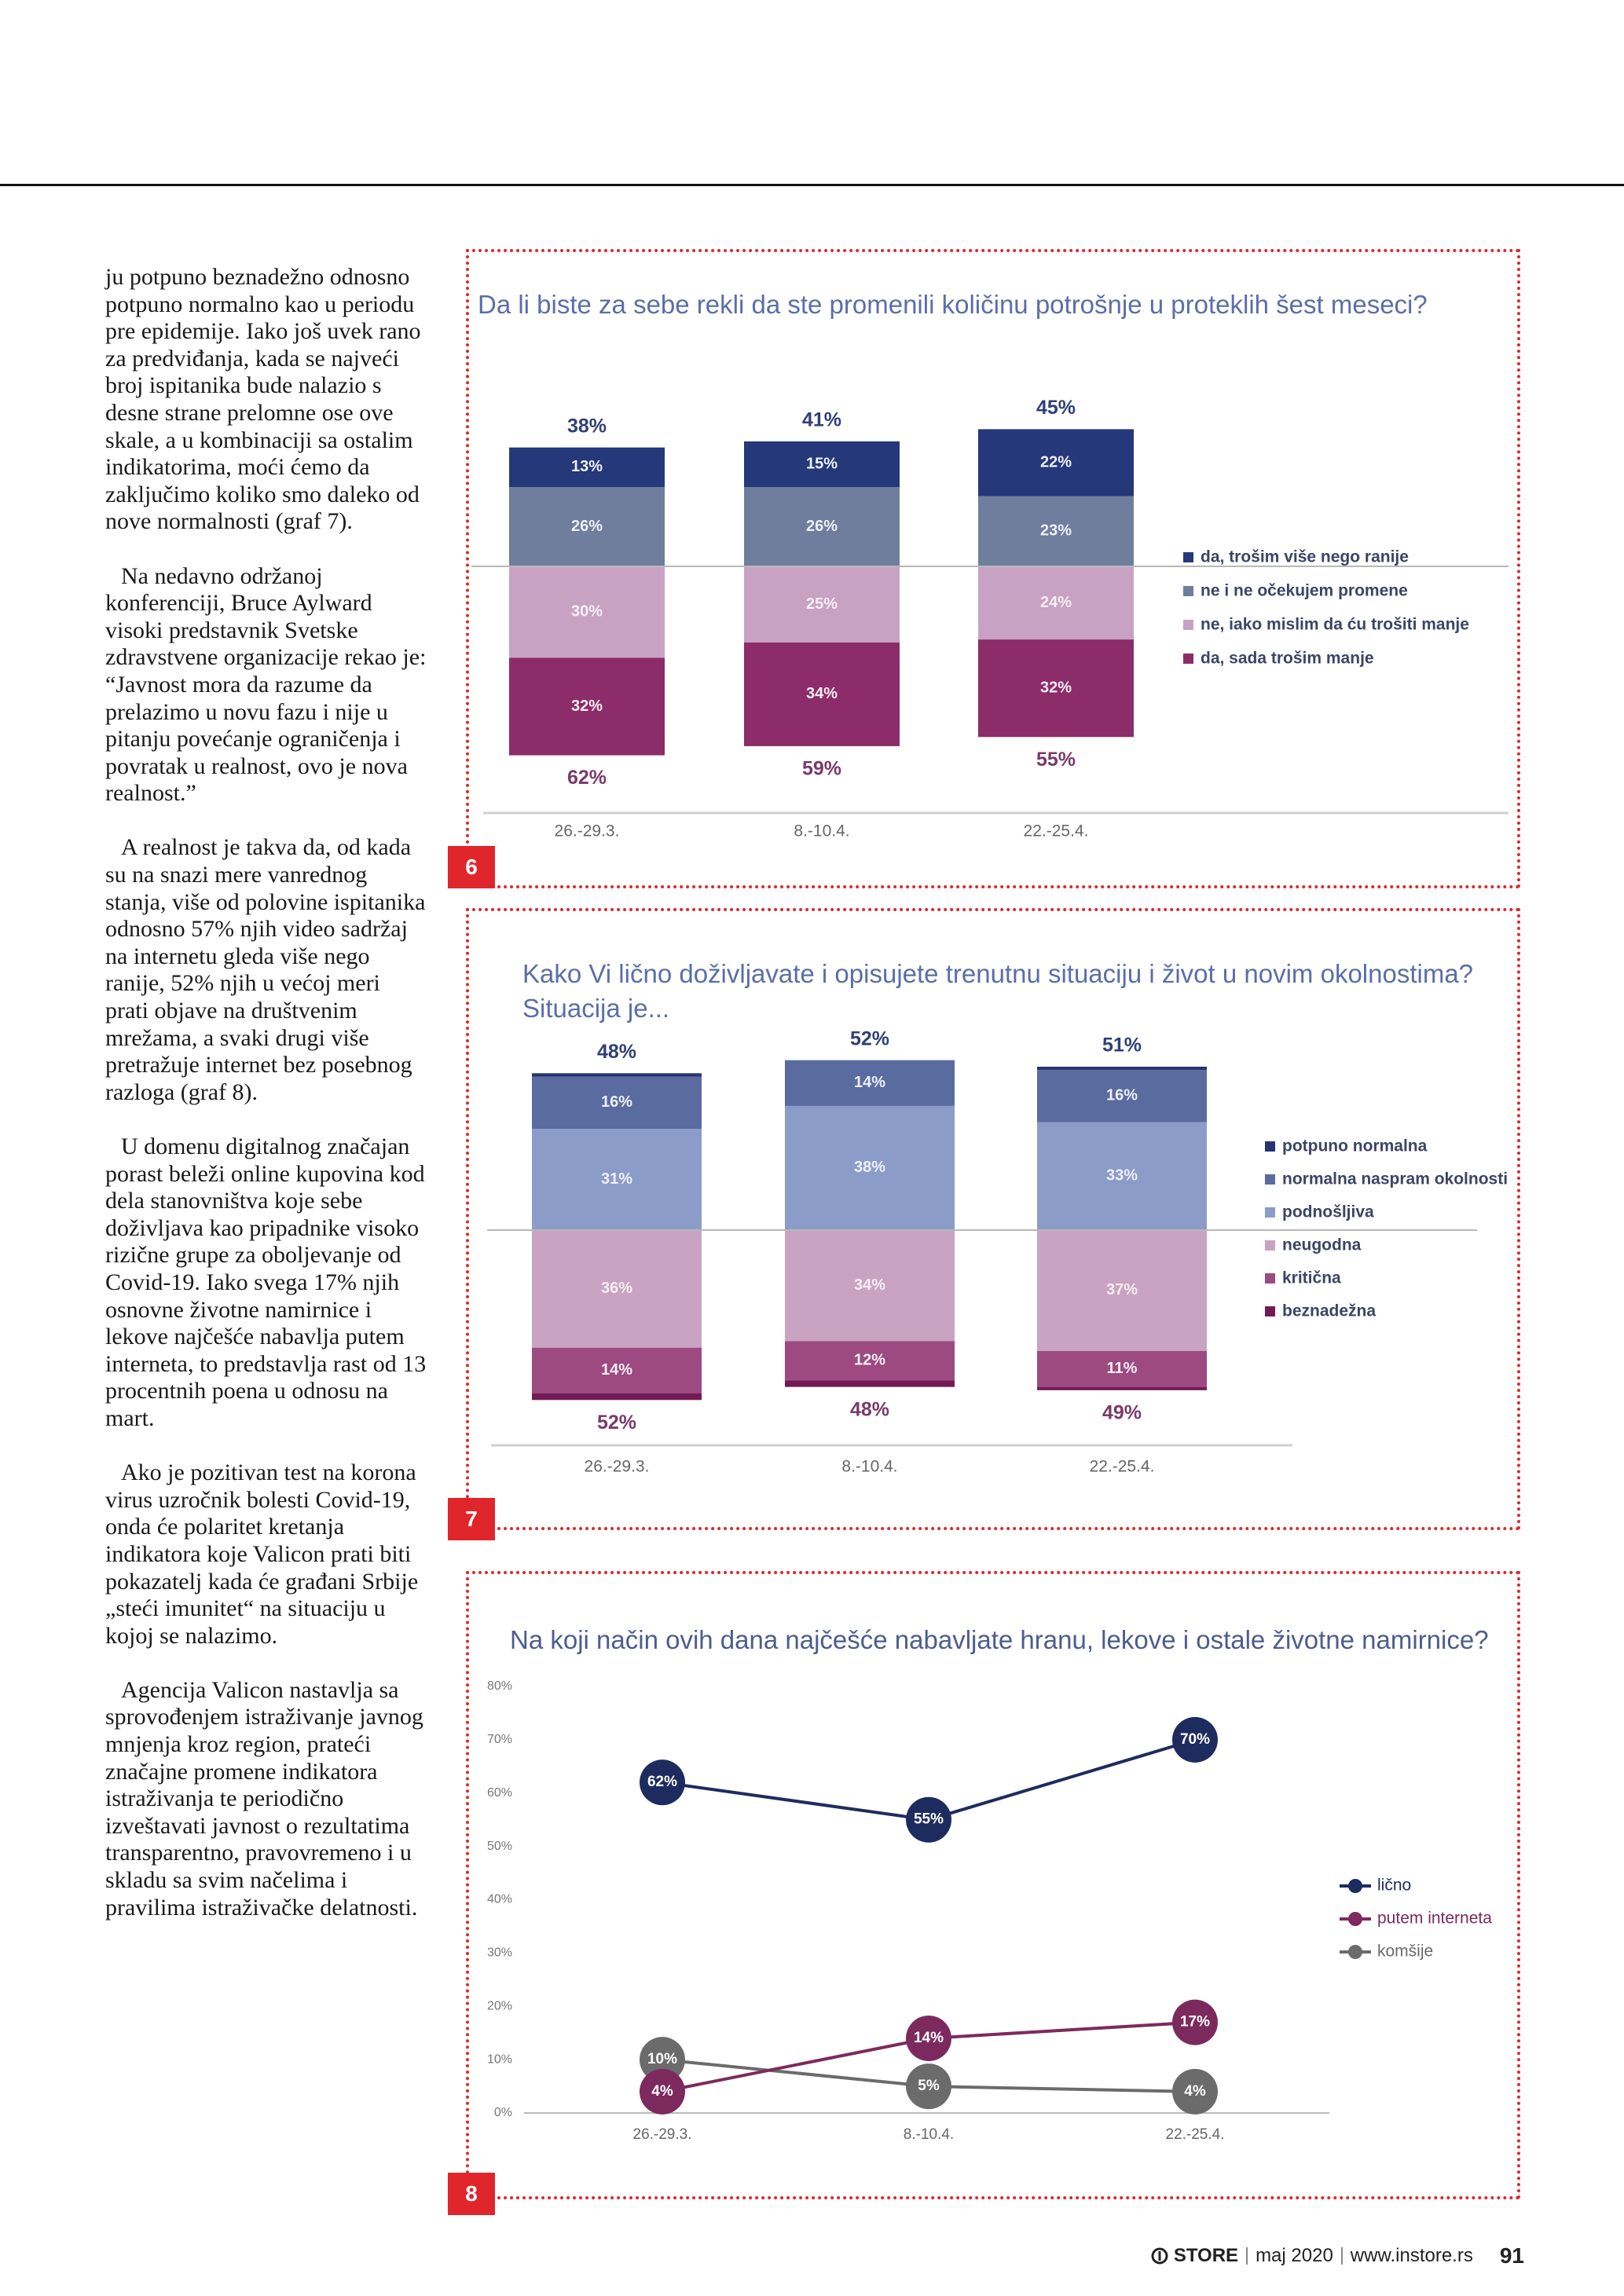 The width and height of the screenshot is (1624, 2296). I want to click on legend-label: ne, iako mislim da ću trošiti manje, so click(1335, 625).